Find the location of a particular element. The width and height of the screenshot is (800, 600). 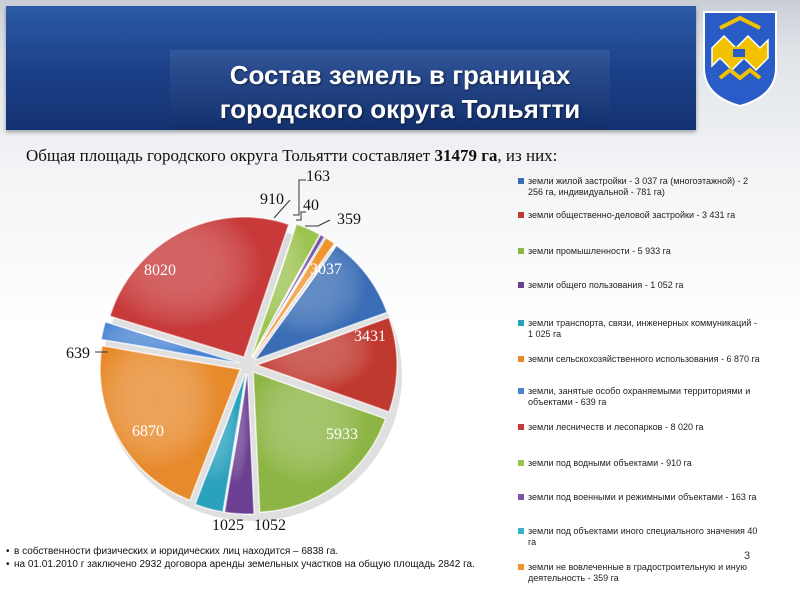

data-label: 3431 is located at coordinates (370, 336).